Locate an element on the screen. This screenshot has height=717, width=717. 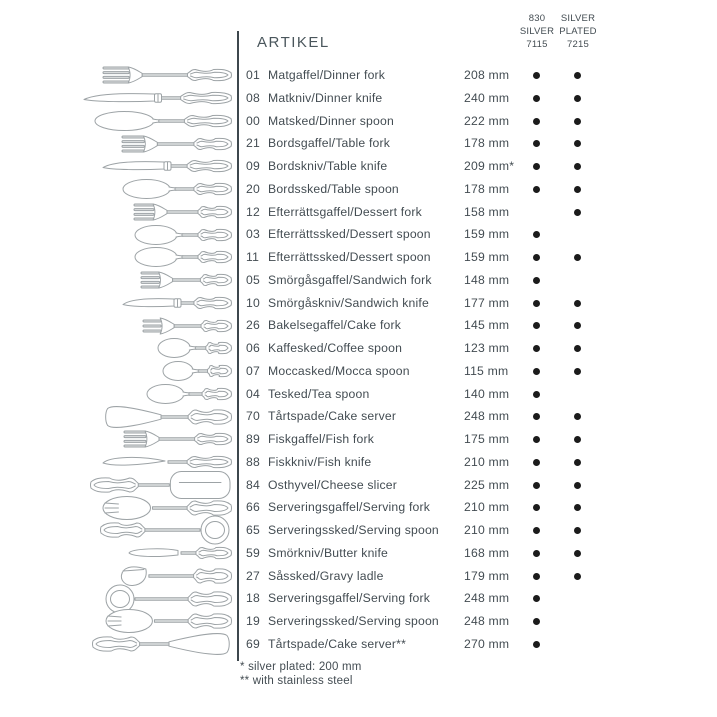
article-name: Moccasked/Mocca spoon is located at coordinates (339, 370).